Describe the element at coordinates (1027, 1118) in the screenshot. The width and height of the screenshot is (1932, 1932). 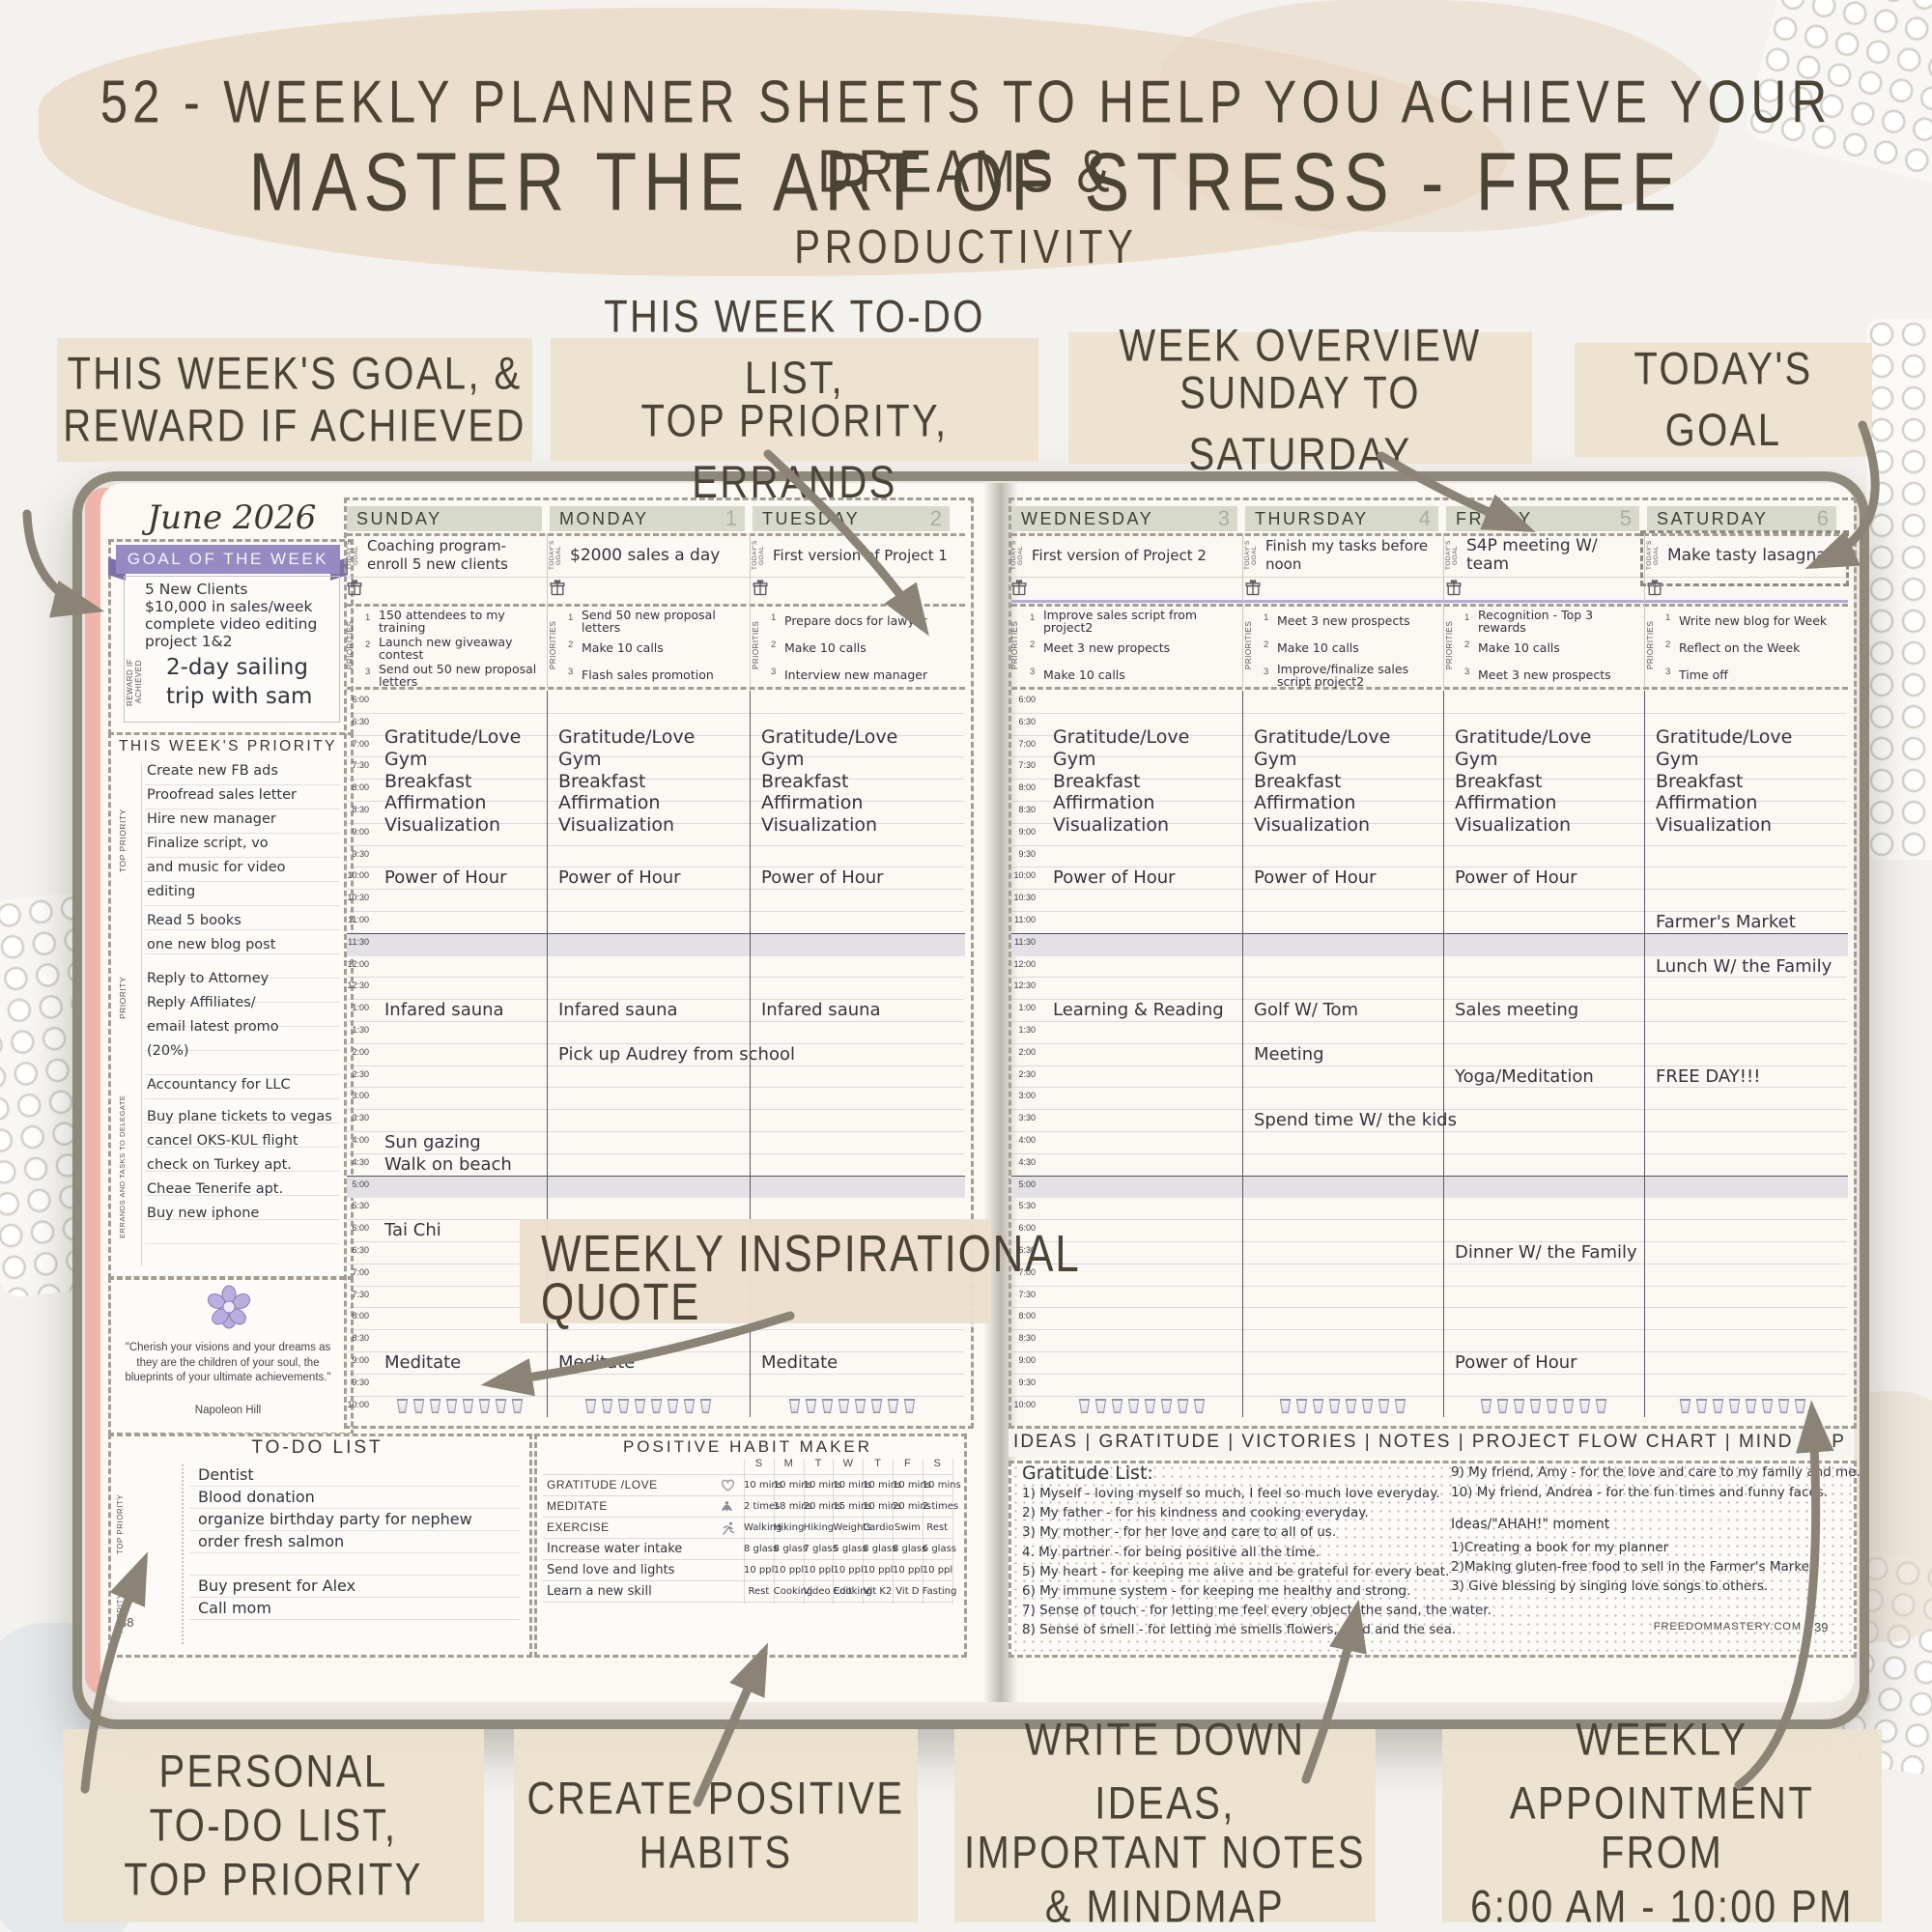
I see `time-label: 3:30` at that location.